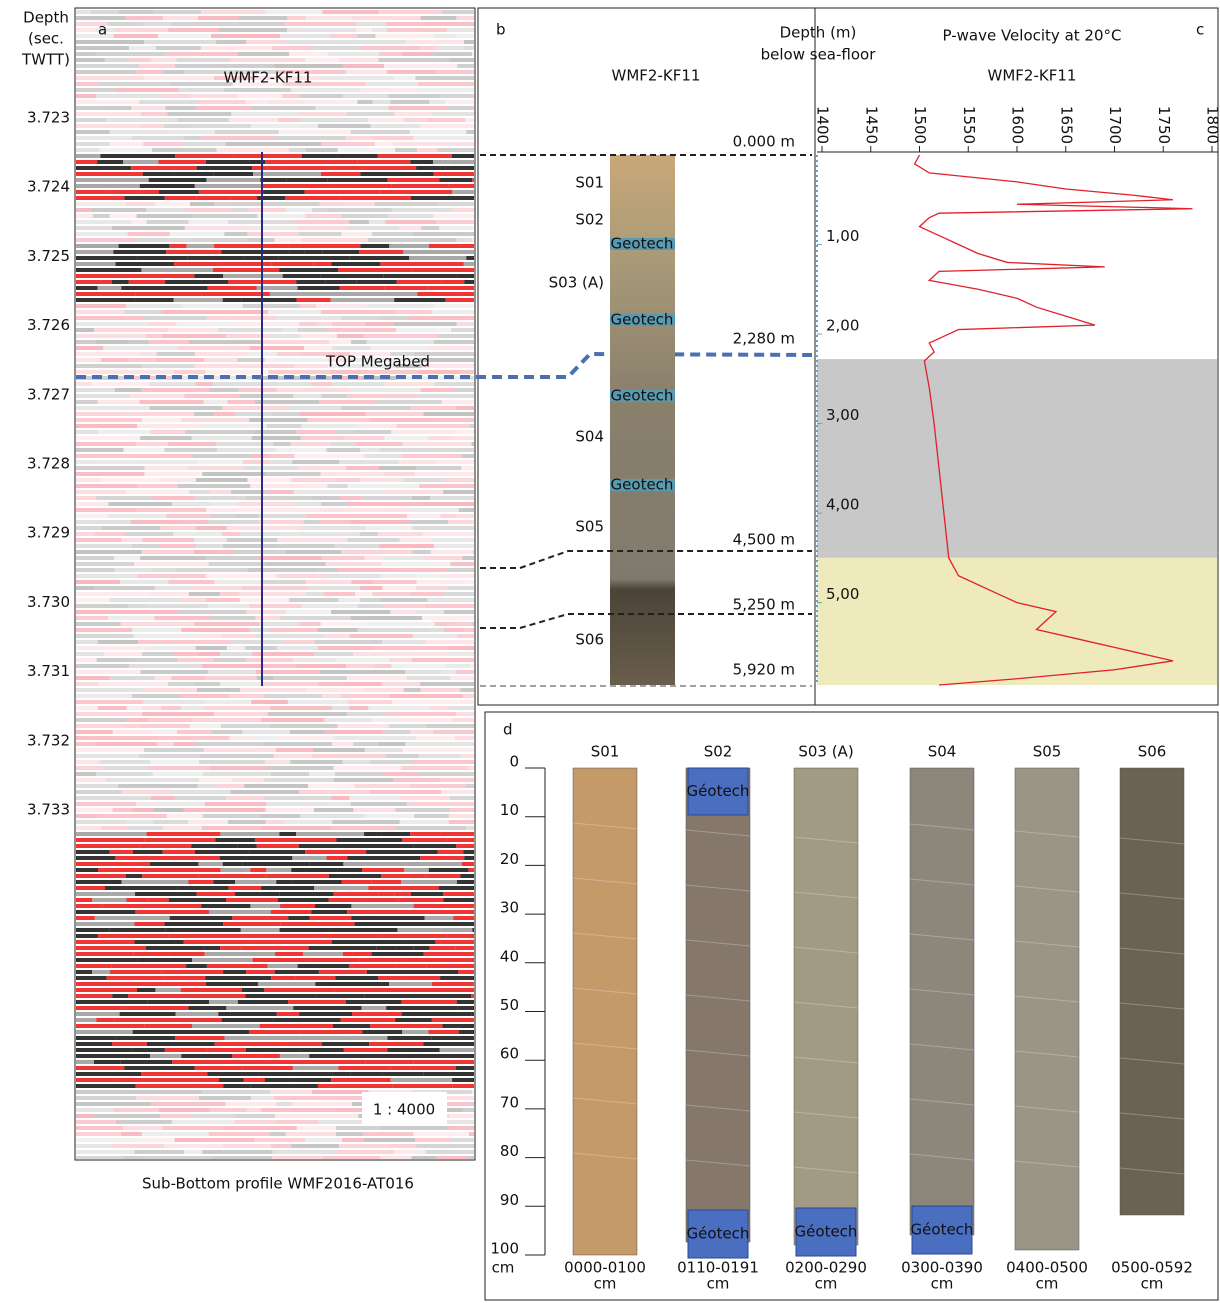  I want to click on geotech-label: Geotech, so click(642, 244).